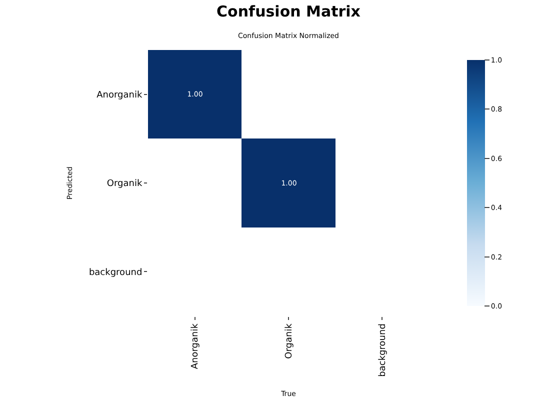  Describe the element at coordinates (289, 340) in the screenshot. I see `x-tick-label: Organik` at that location.